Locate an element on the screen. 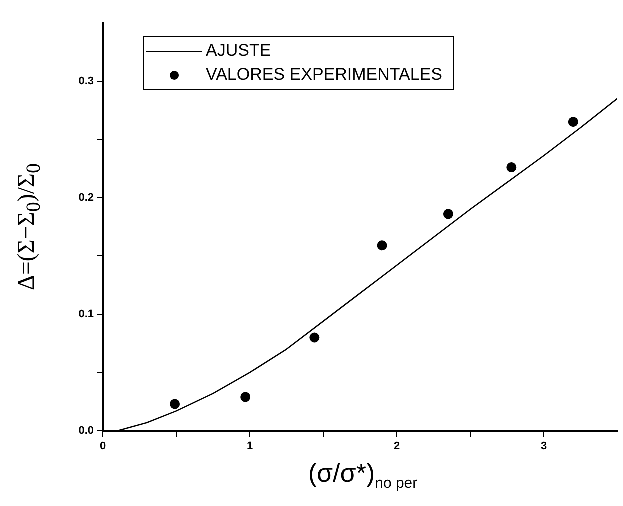 This screenshot has height=506, width=623. legend-label: VALORES EXPERIMENTALES is located at coordinates (324, 75).